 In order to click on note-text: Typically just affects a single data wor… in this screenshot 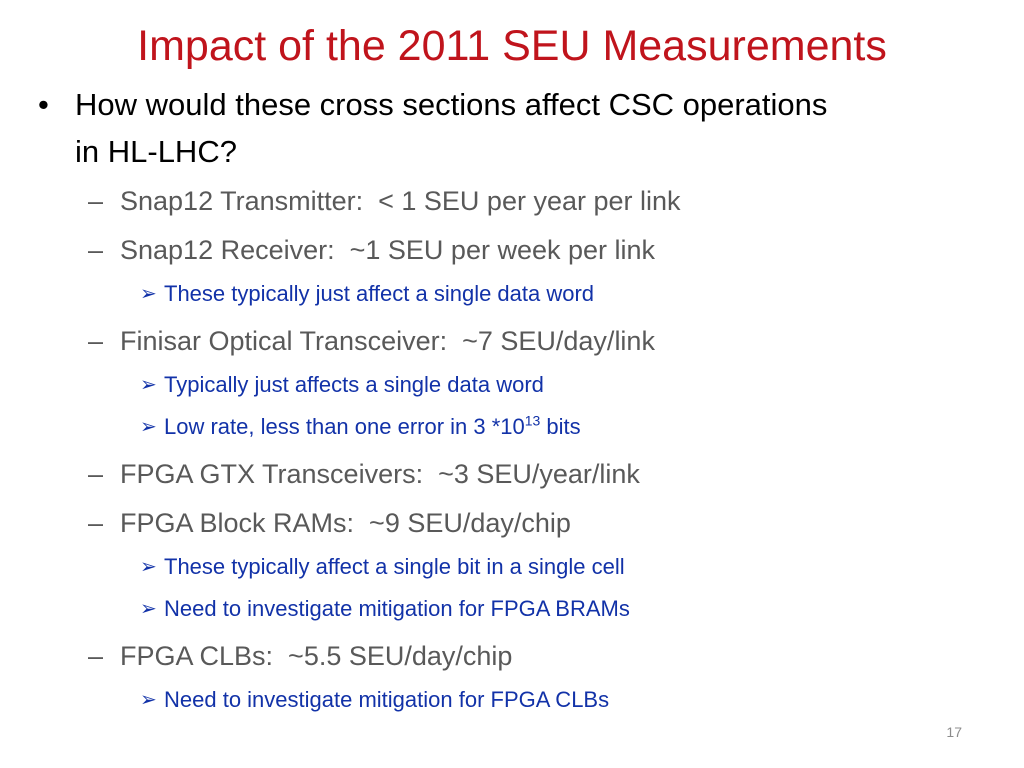, I will do `click(354, 384)`.